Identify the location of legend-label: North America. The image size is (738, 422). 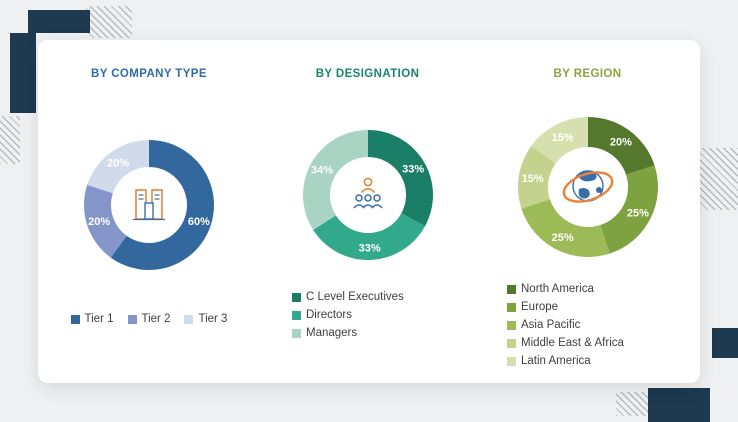
(557, 289).